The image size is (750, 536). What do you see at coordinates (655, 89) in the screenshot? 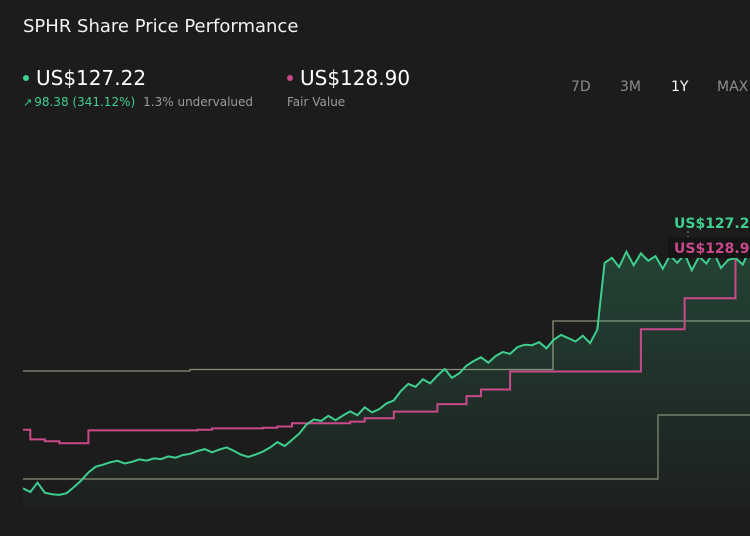
I see `period-selector: 7D 3M 1Y MAX` at bounding box center [655, 89].